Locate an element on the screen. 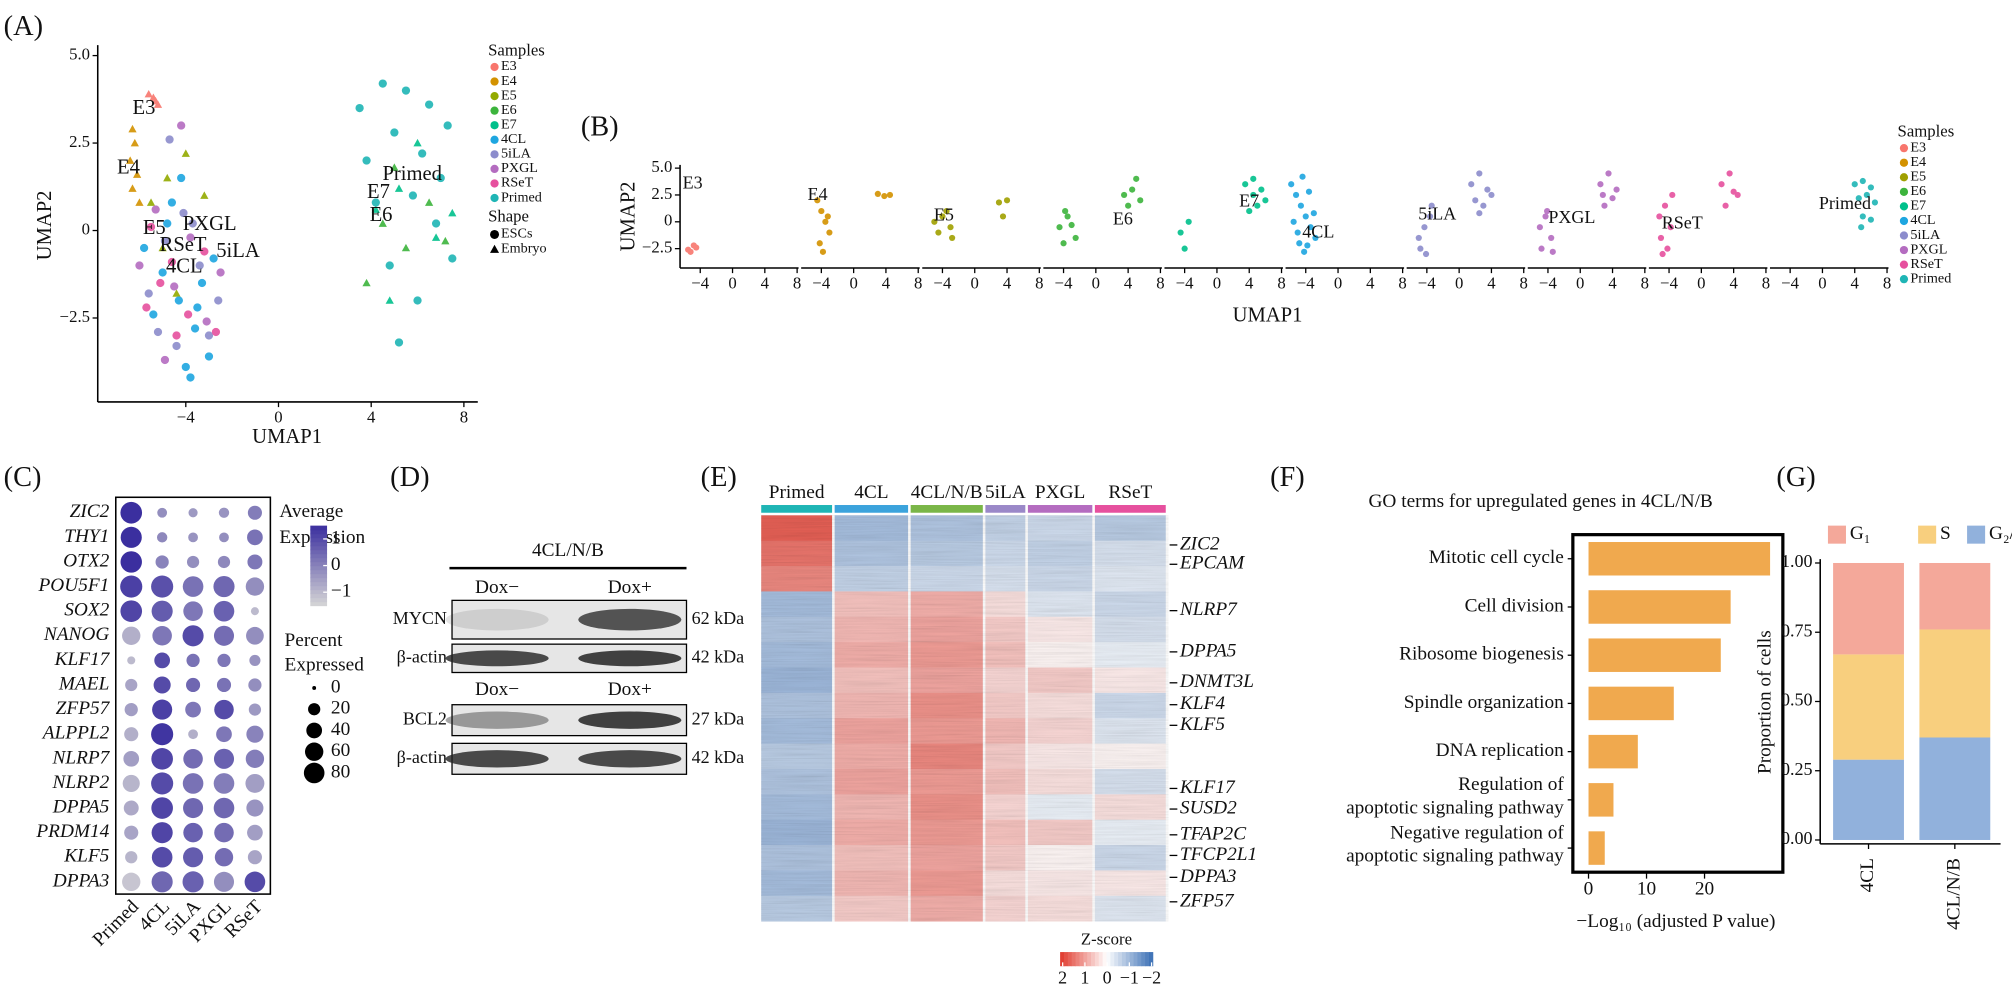 This screenshot has width=2012, height=992. gene-label: DPPA3 is located at coordinates (81, 880).